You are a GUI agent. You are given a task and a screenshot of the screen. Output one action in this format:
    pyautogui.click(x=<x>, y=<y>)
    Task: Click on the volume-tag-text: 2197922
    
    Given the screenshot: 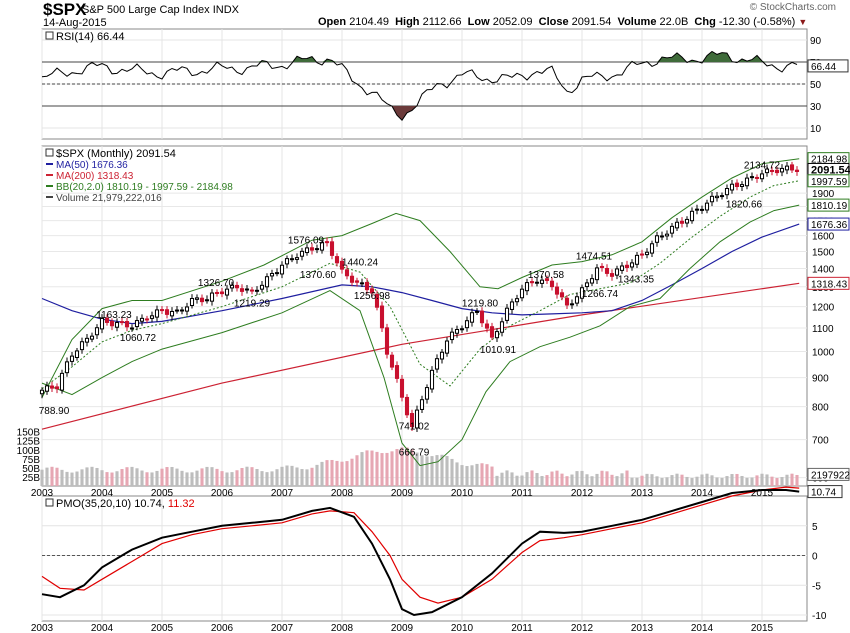 What is the action you would take?
    pyautogui.click(x=830, y=475)
    